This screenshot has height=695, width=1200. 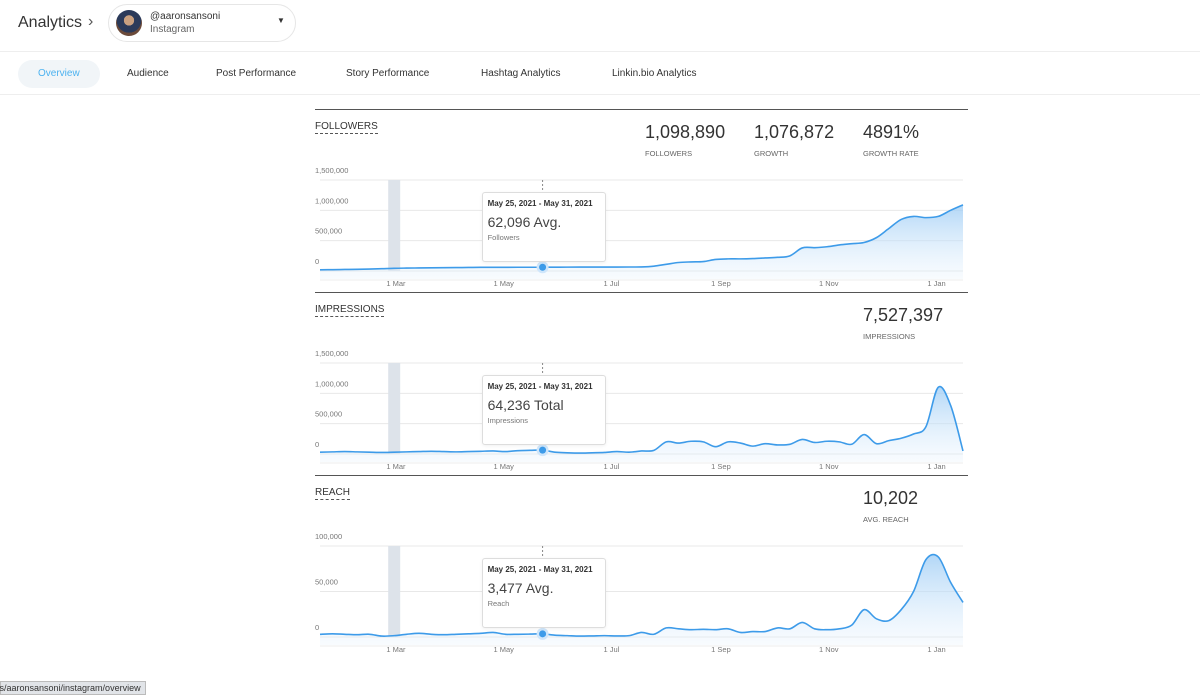 I want to click on breadcrumb-chevron-icon: ›, so click(x=91, y=21).